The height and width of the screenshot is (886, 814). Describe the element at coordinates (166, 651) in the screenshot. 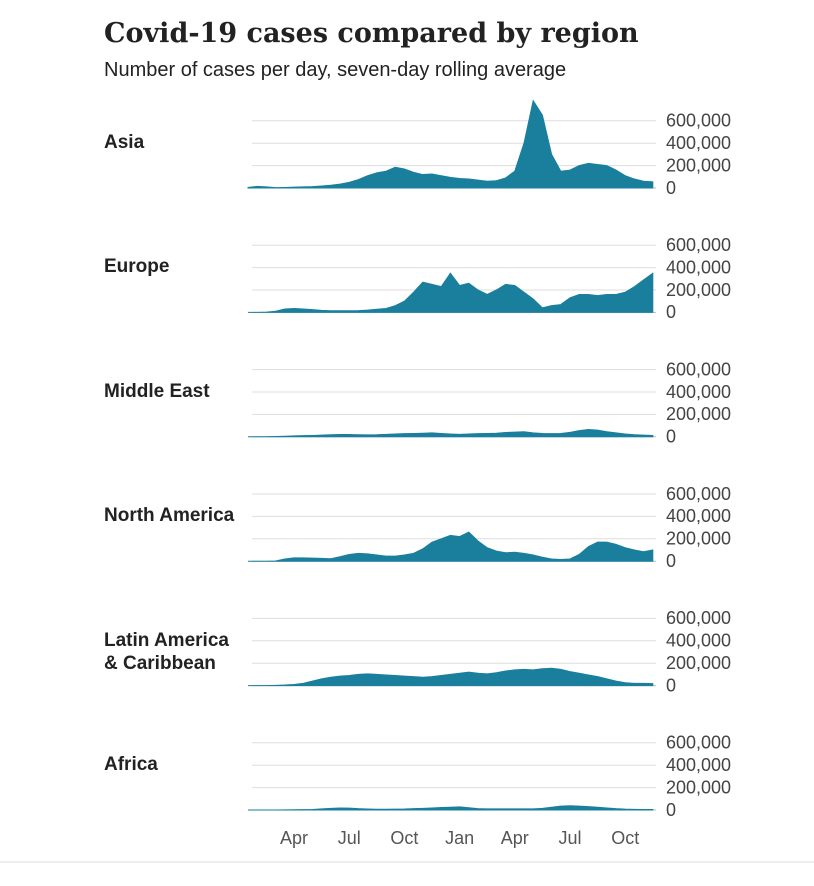

I see `region-label: Latin America & Caribbean` at that location.